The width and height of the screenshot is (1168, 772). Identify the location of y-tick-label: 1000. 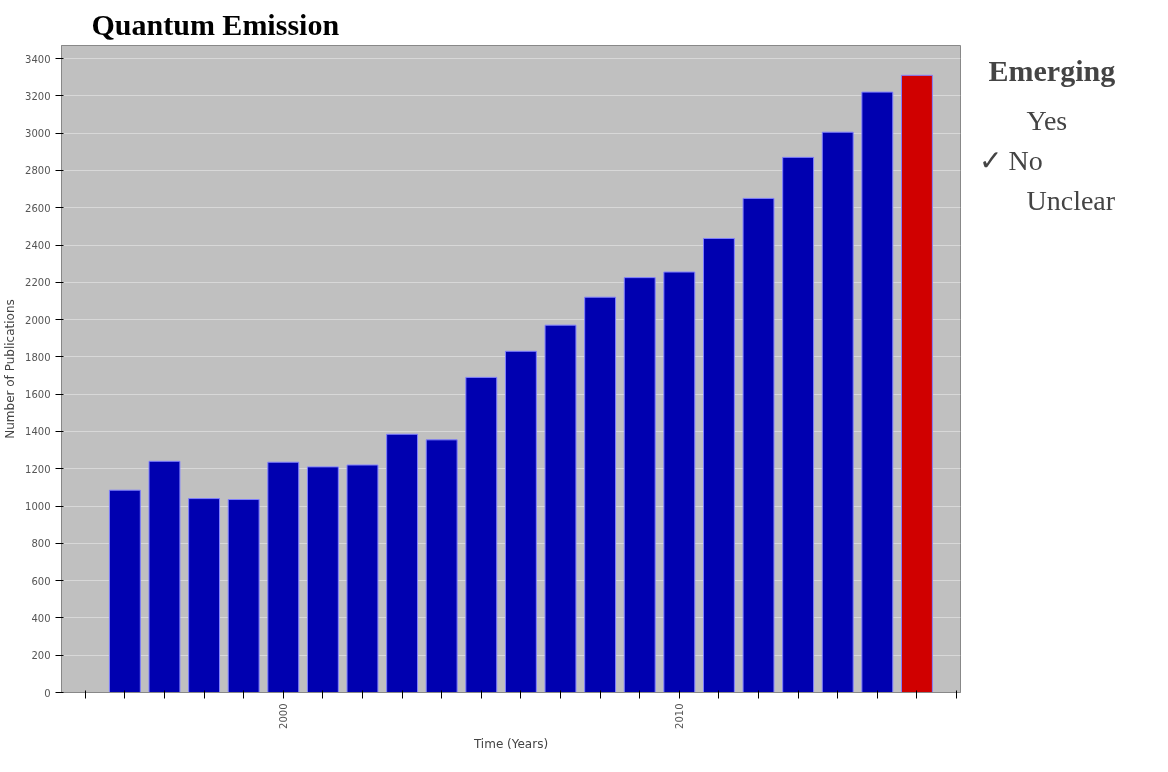
(38, 507).